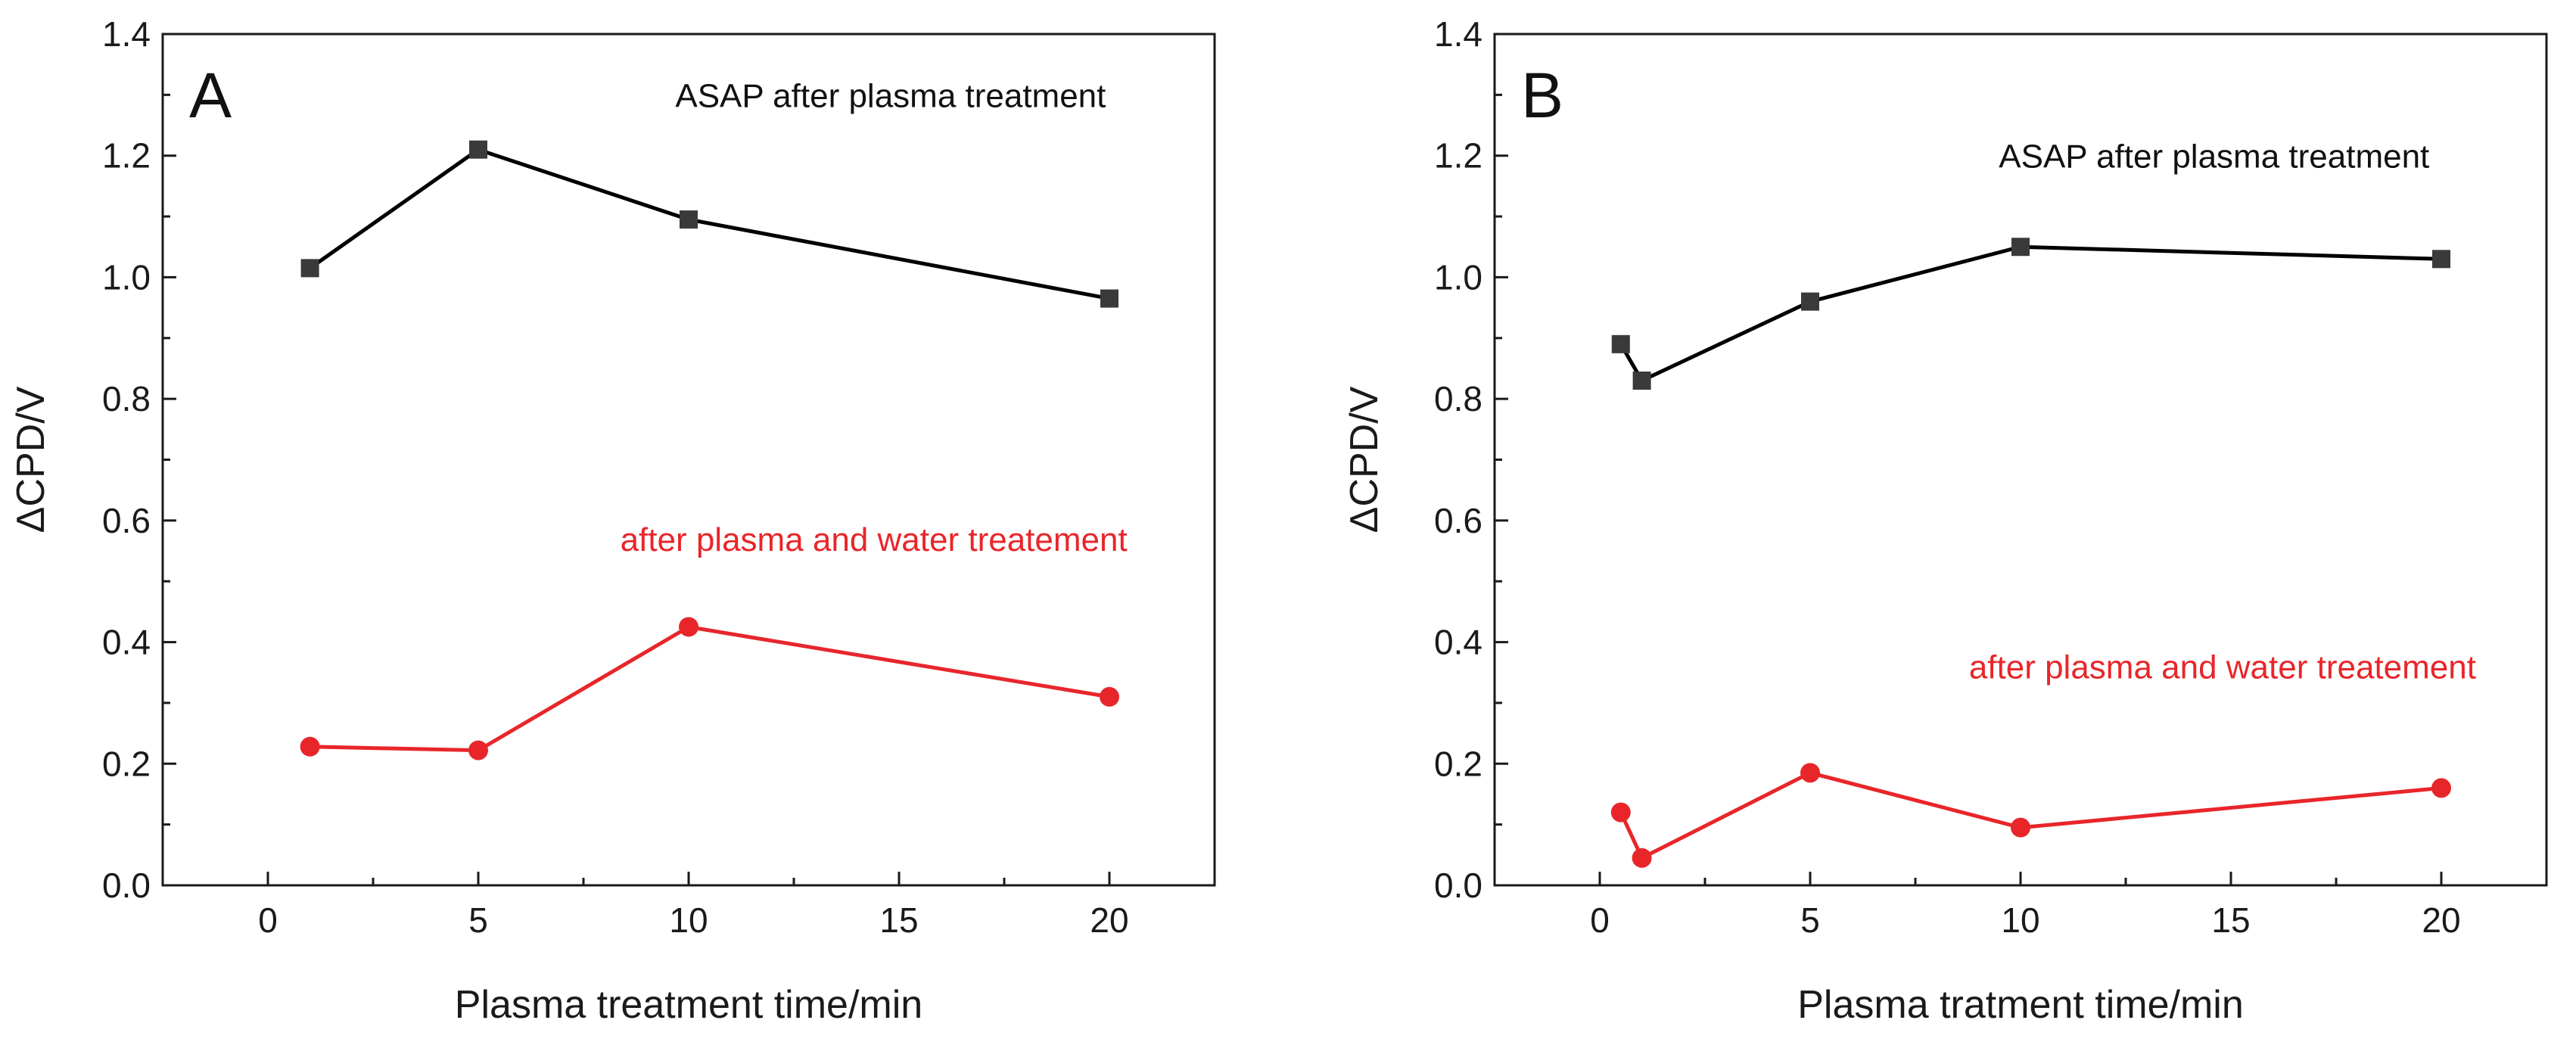 The image size is (2576, 1048). I want to click on panel-a-letter: A, so click(210, 95).